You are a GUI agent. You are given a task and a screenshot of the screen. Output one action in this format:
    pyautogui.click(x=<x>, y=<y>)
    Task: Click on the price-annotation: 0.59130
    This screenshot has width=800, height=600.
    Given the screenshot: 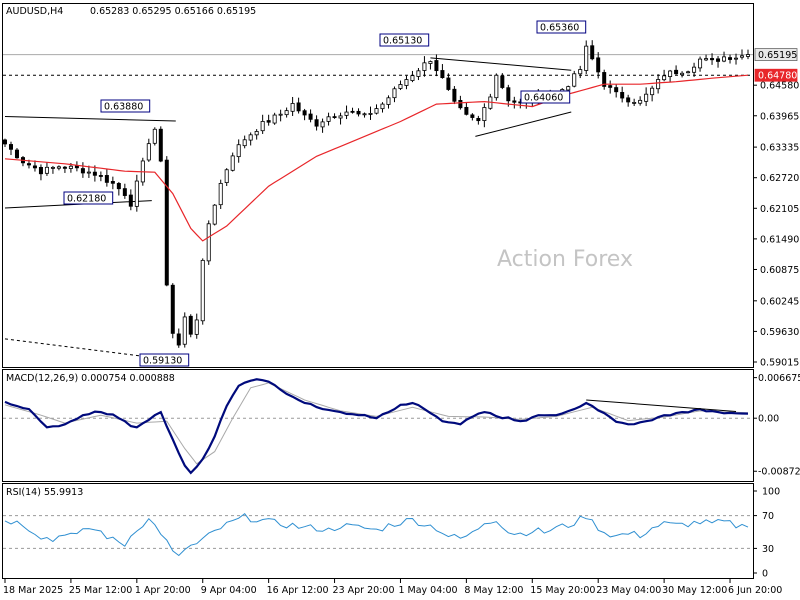 What is the action you would take?
    pyautogui.click(x=164, y=360)
    